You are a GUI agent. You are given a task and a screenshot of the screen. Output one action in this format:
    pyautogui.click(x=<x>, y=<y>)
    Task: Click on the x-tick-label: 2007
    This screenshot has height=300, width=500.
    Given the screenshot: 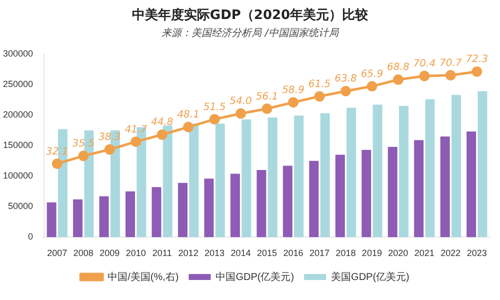 What is the action you would take?
    pyautogui.click(x=57, y=253)
    